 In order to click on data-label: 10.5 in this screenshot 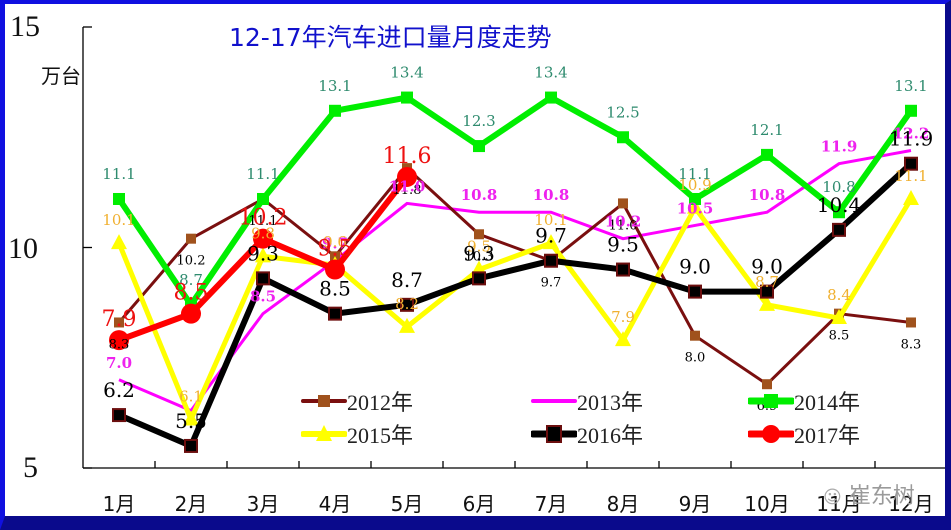, I will do `click(695, 208)`.